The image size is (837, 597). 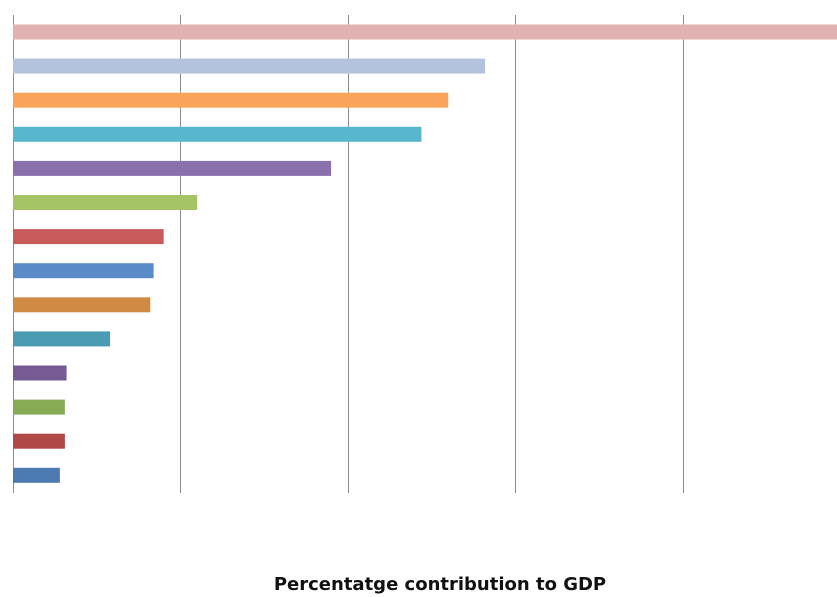 What do you see at coordinates (440, 584) in the screenshot?
I see `x-axis-label: Percentatge contribution to GDP` at bounding box center [440, 584].